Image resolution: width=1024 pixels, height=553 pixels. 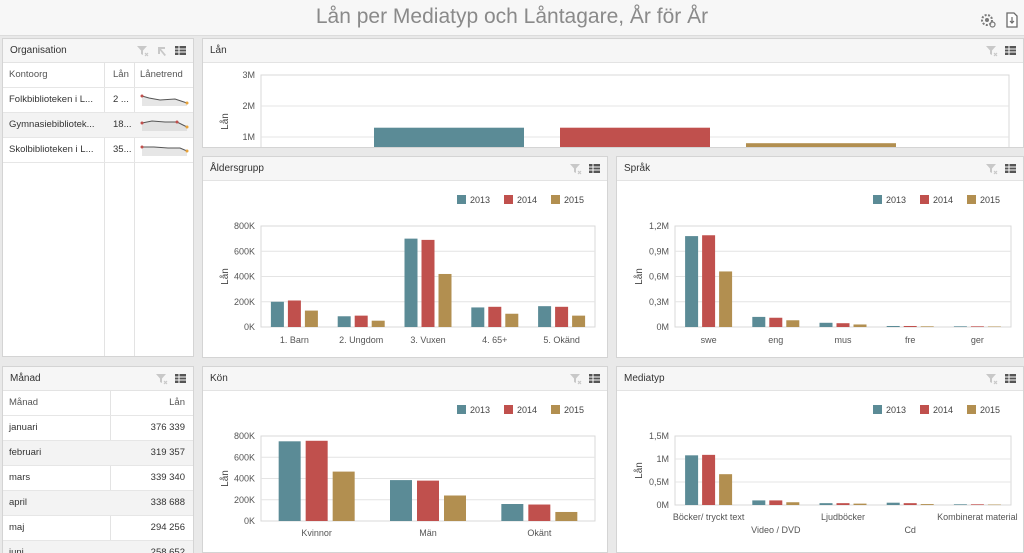 I want to click on table-row: april 338 688, so click(x=98, y=503).